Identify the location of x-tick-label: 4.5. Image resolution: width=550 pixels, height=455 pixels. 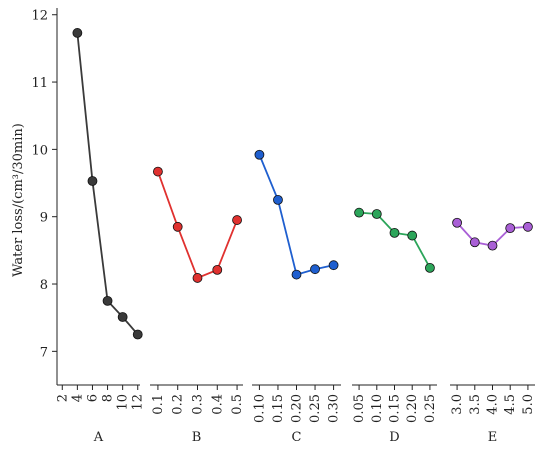
(510, 404).